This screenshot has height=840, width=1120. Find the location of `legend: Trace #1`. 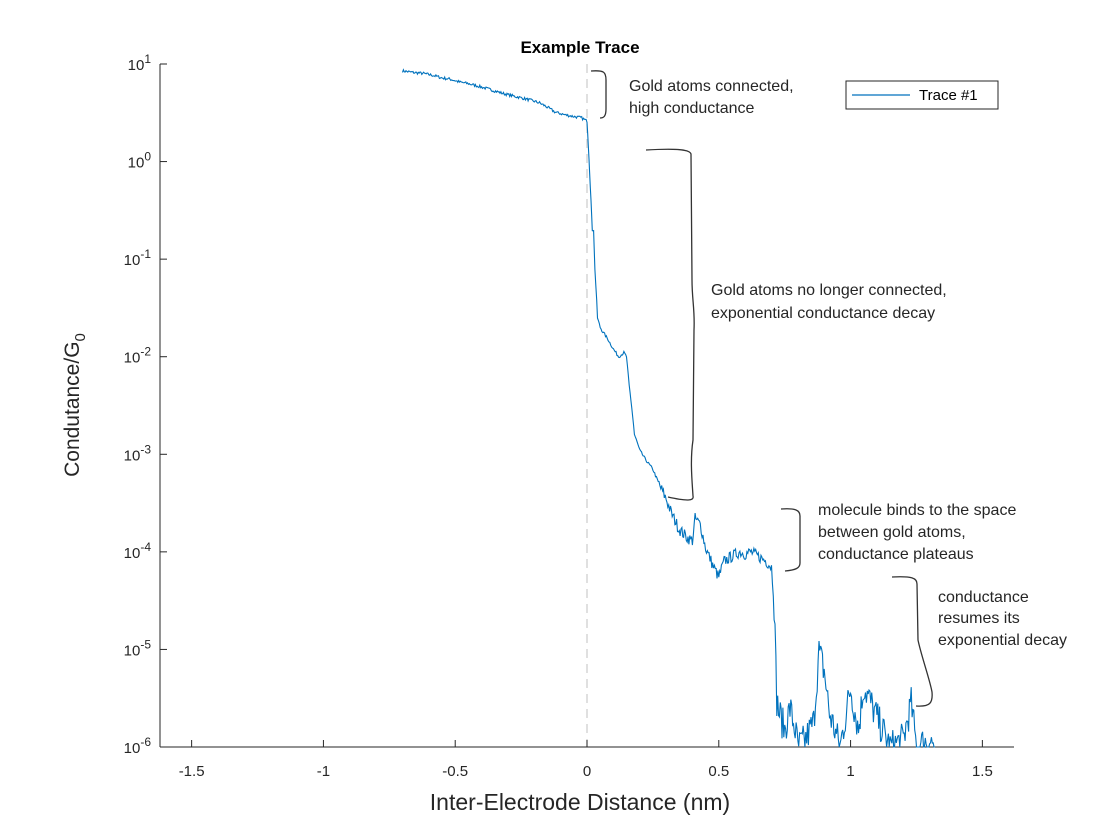

legend: Trace #1 is located at coordinates (922, 95).